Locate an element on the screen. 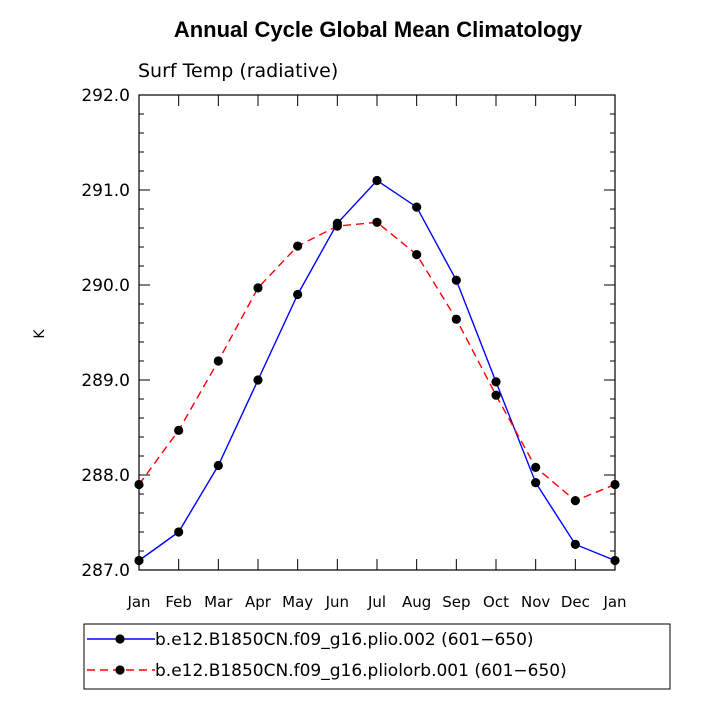 The image size is (708, 708). y-tick-label: 288.0 is located at coordinates (105, 476).